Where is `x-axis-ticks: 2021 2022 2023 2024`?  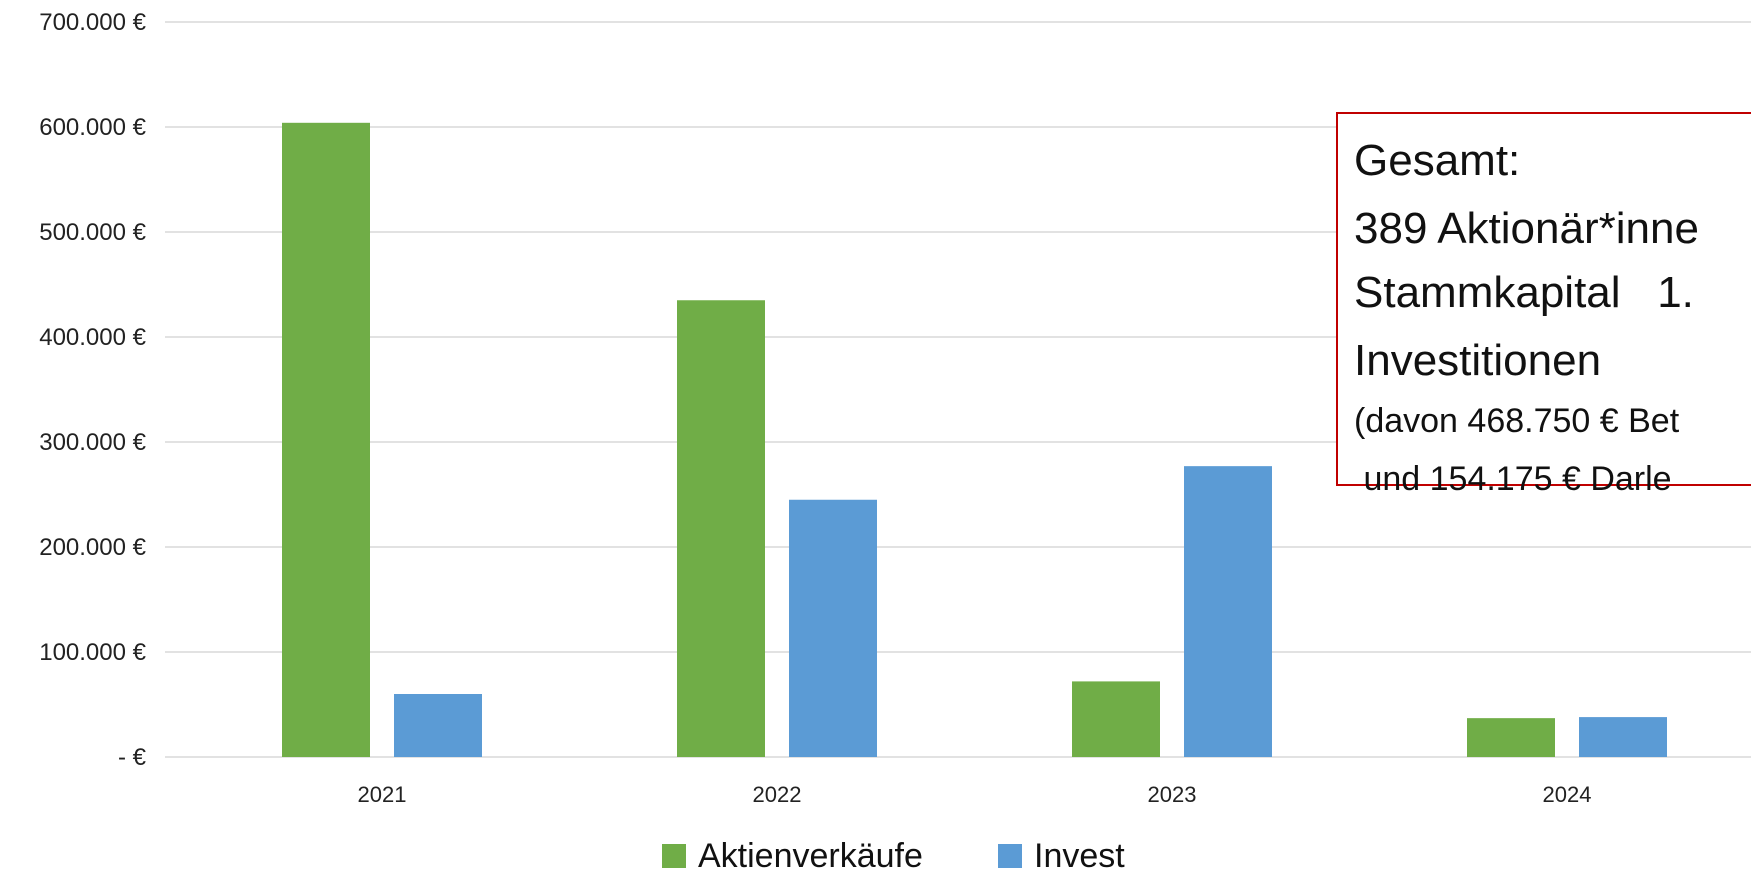
x-axis-ticks: 2021 2022 2023 2024 is located at coordinates (975, 794).